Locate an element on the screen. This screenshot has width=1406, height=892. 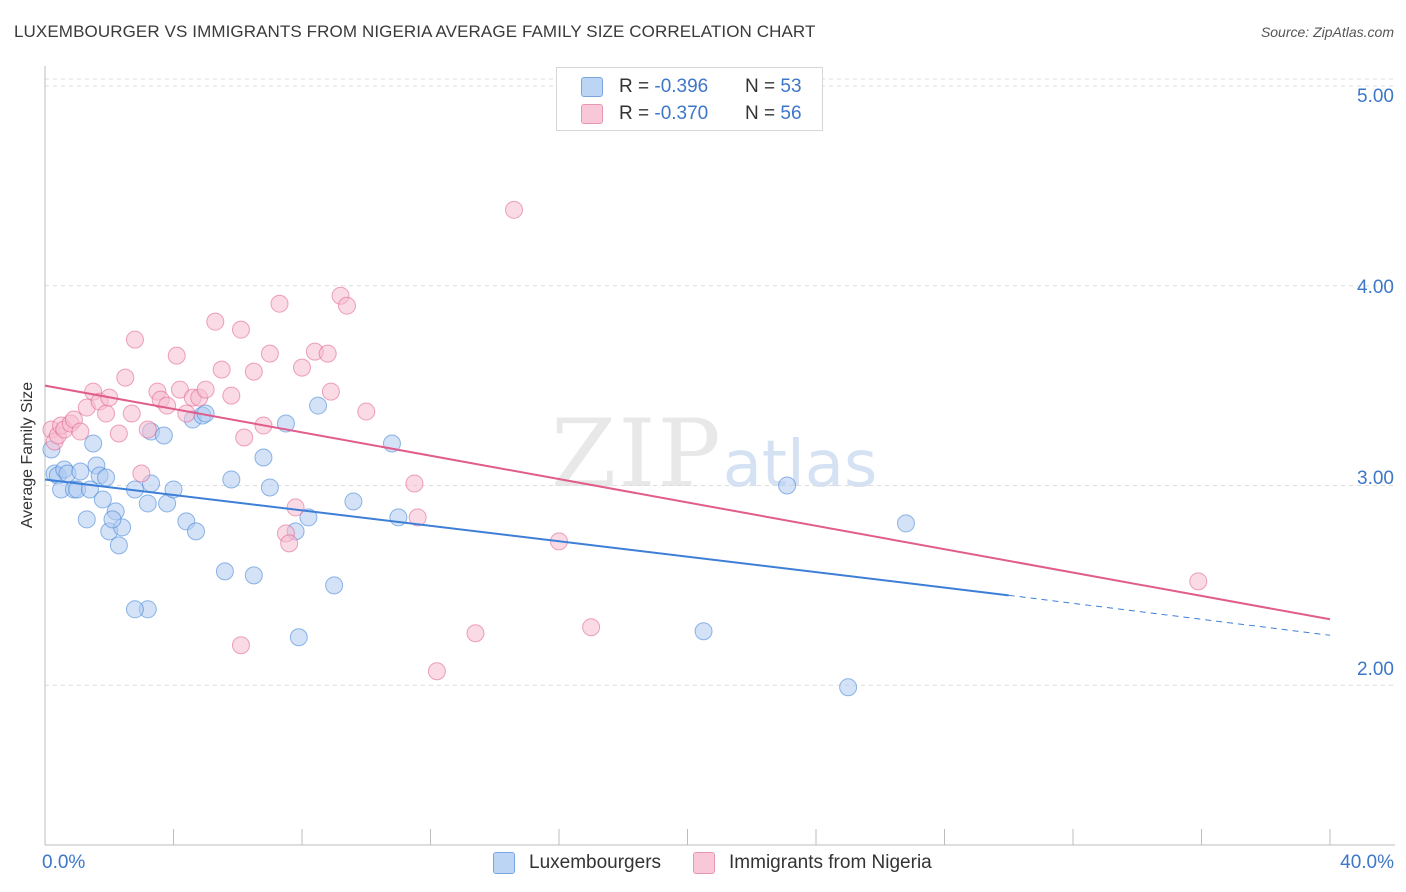
r-value: -0.396 is located at coordinates (681, 86).